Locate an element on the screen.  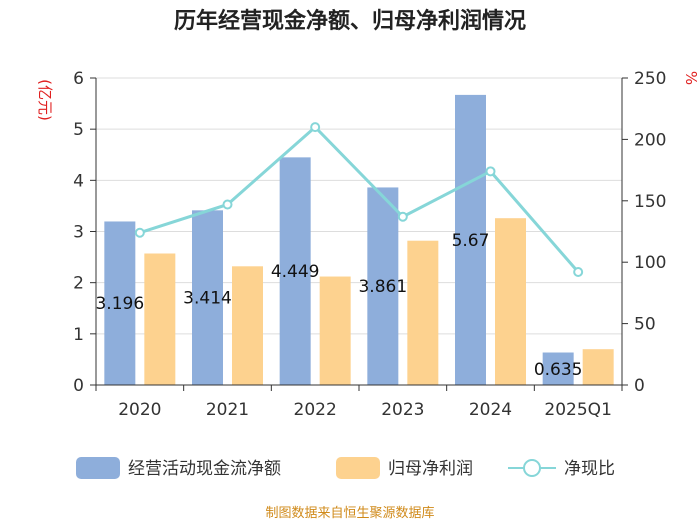
right-tick-label: 150 is located at coordinates (650, 202).